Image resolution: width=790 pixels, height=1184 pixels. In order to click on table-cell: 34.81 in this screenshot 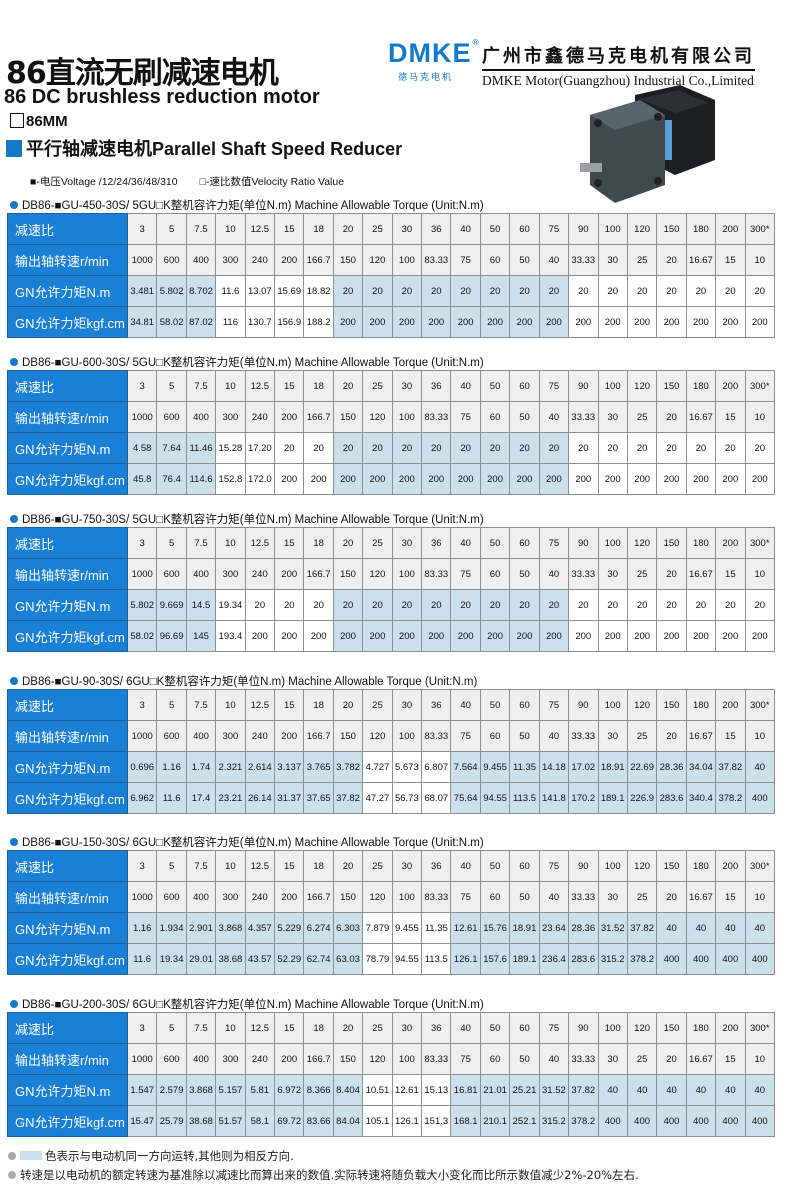, I will do `click(142, 322)`.